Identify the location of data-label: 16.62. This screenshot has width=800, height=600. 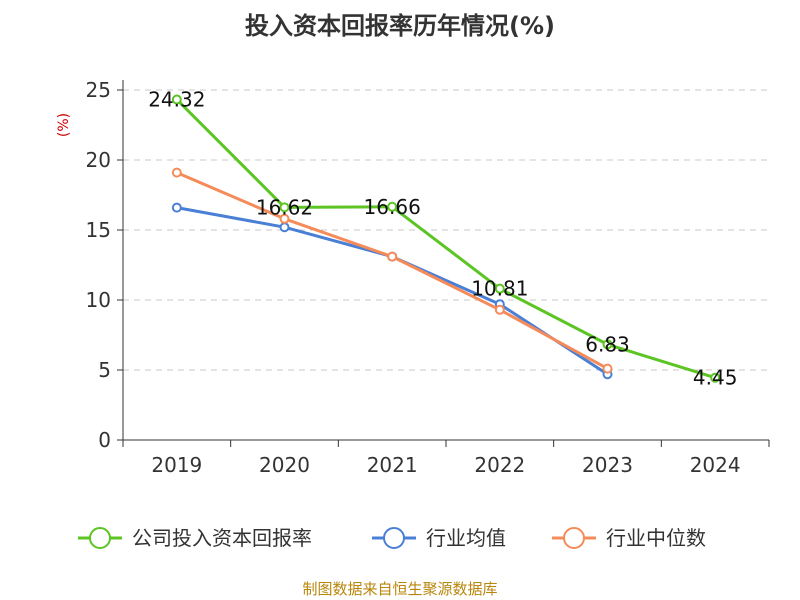
(284, 207).